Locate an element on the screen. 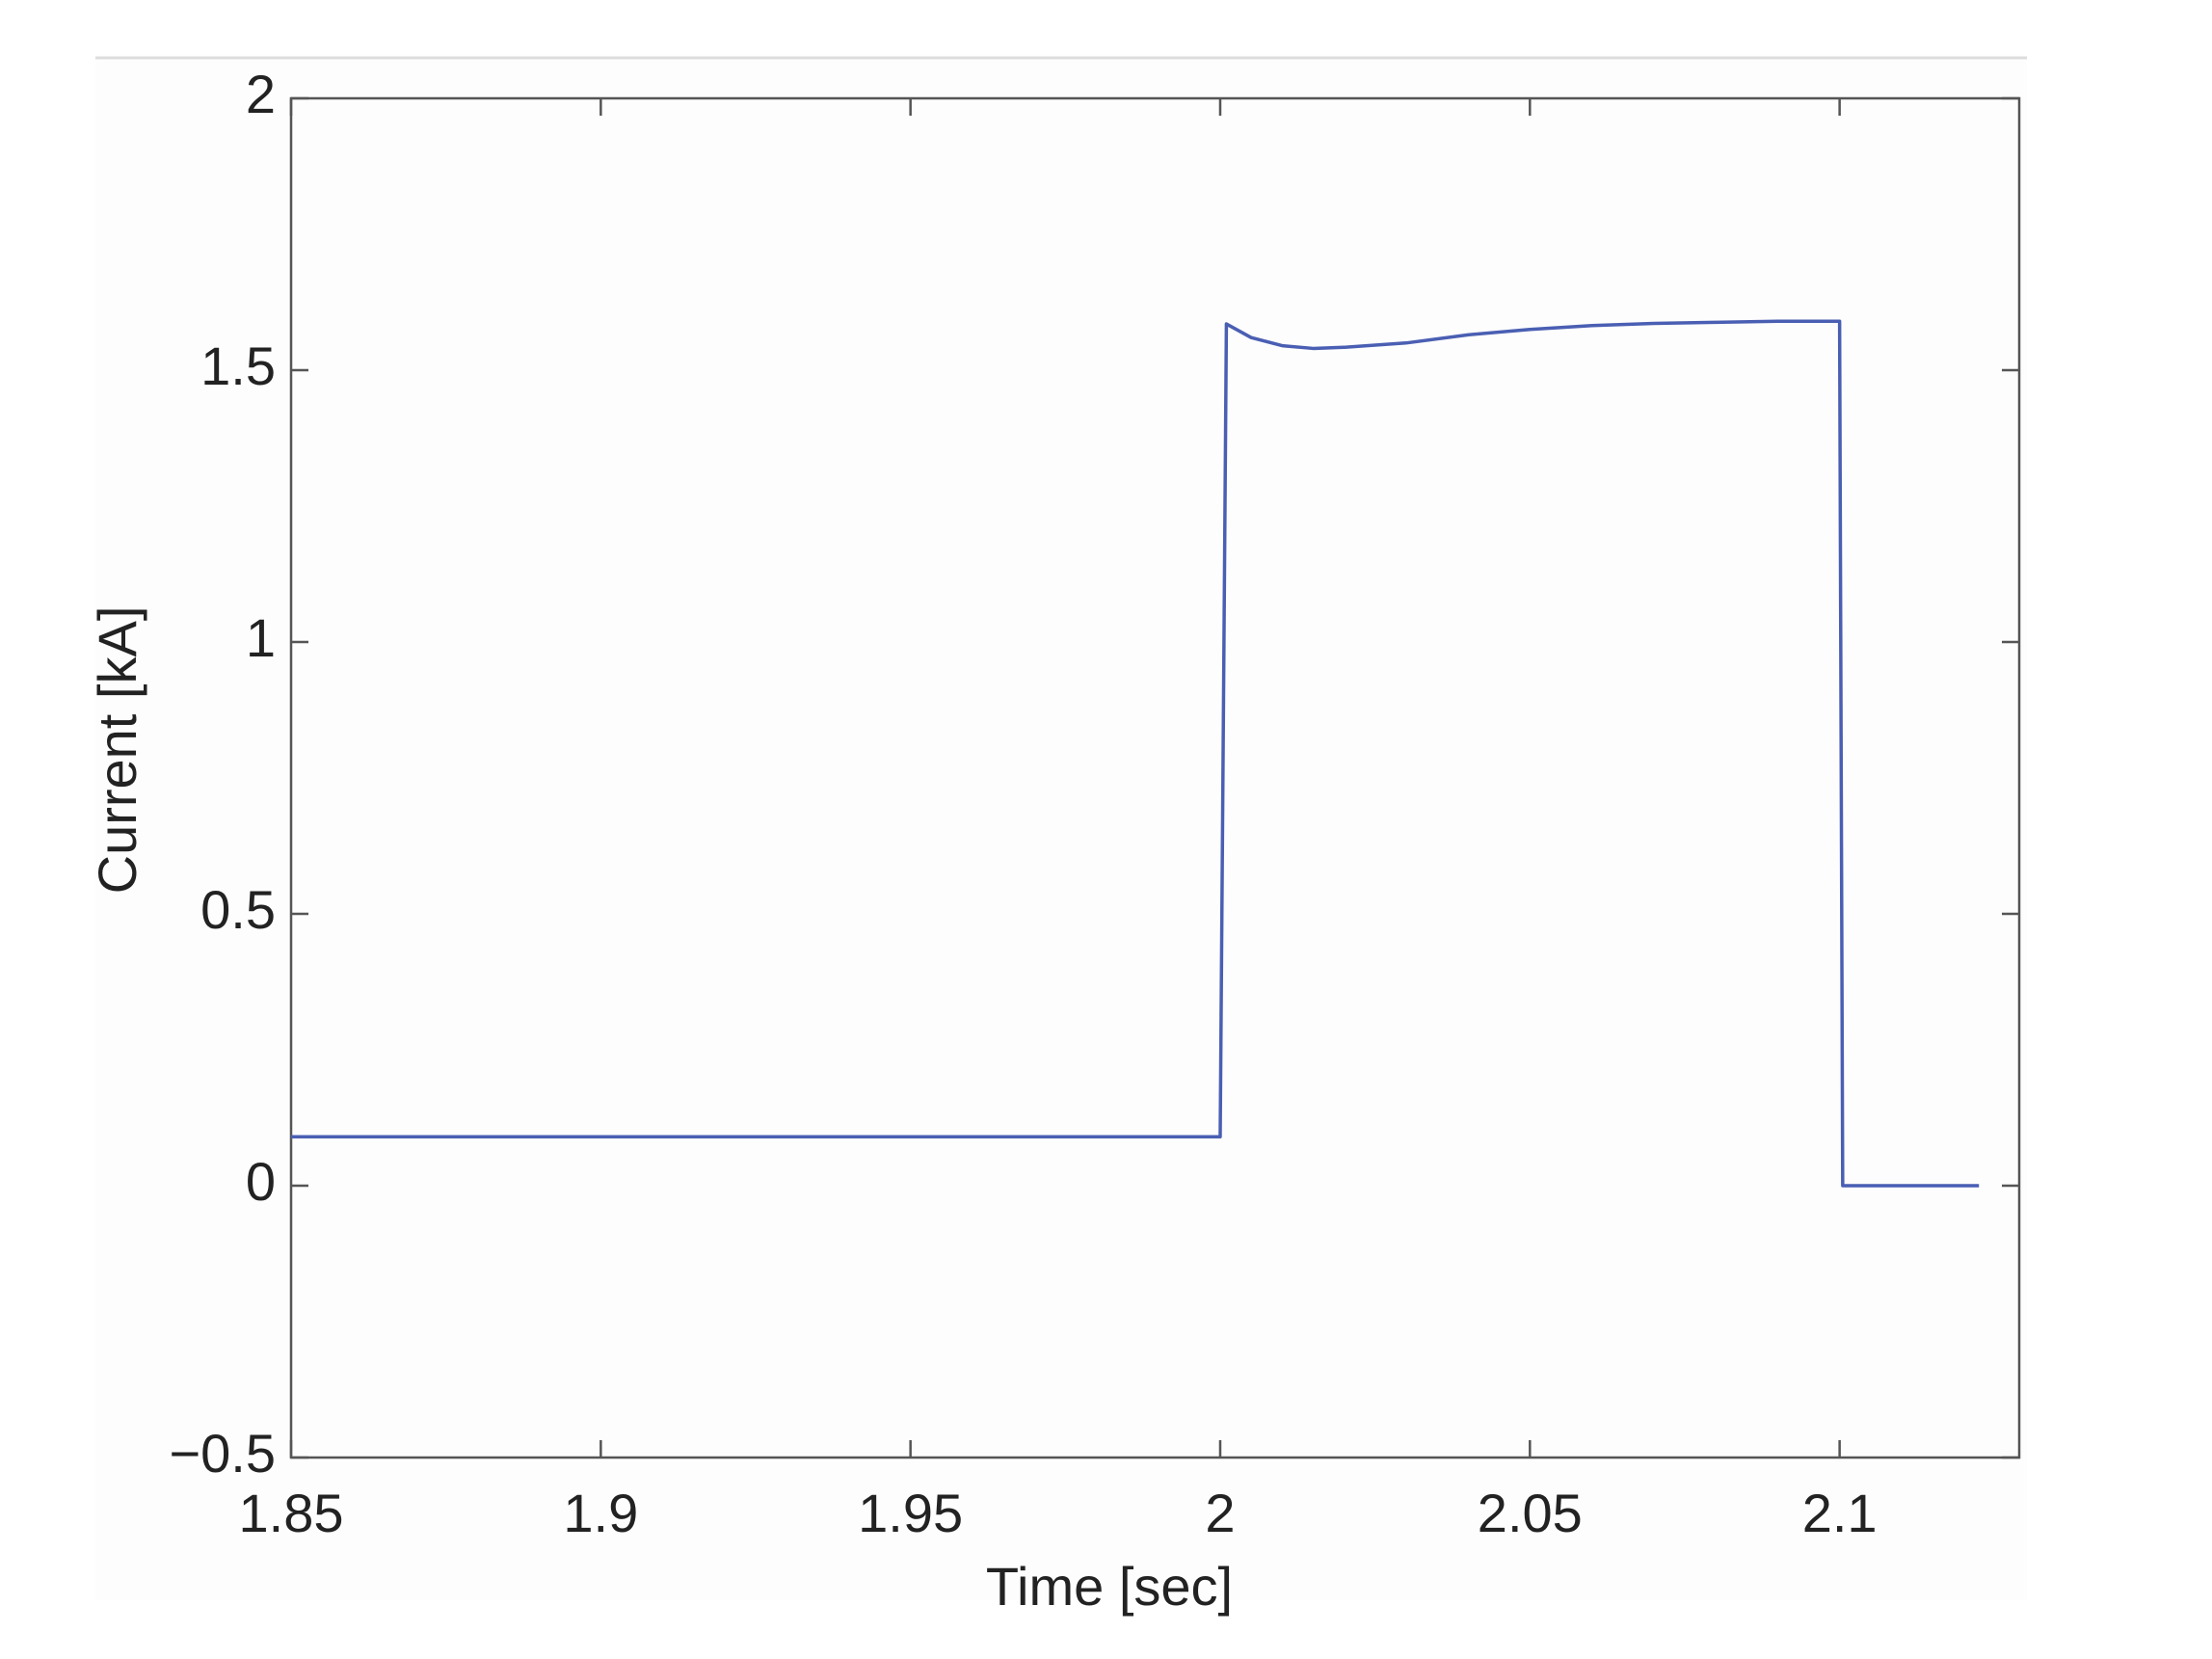  y-tick-label: 1.5 is located at coordinates (238, 365).